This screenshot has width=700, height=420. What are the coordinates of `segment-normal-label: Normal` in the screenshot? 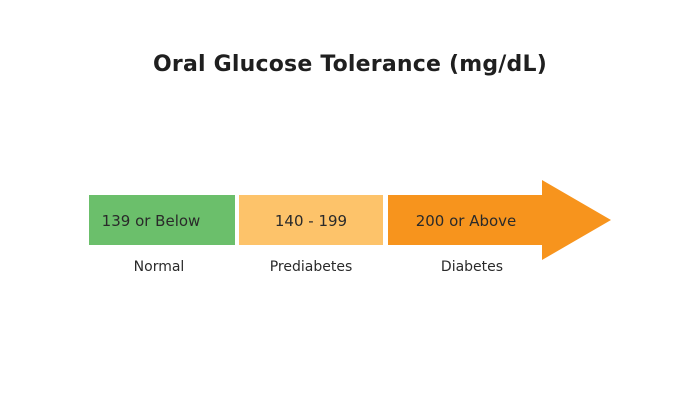 It's located at (159, 267).